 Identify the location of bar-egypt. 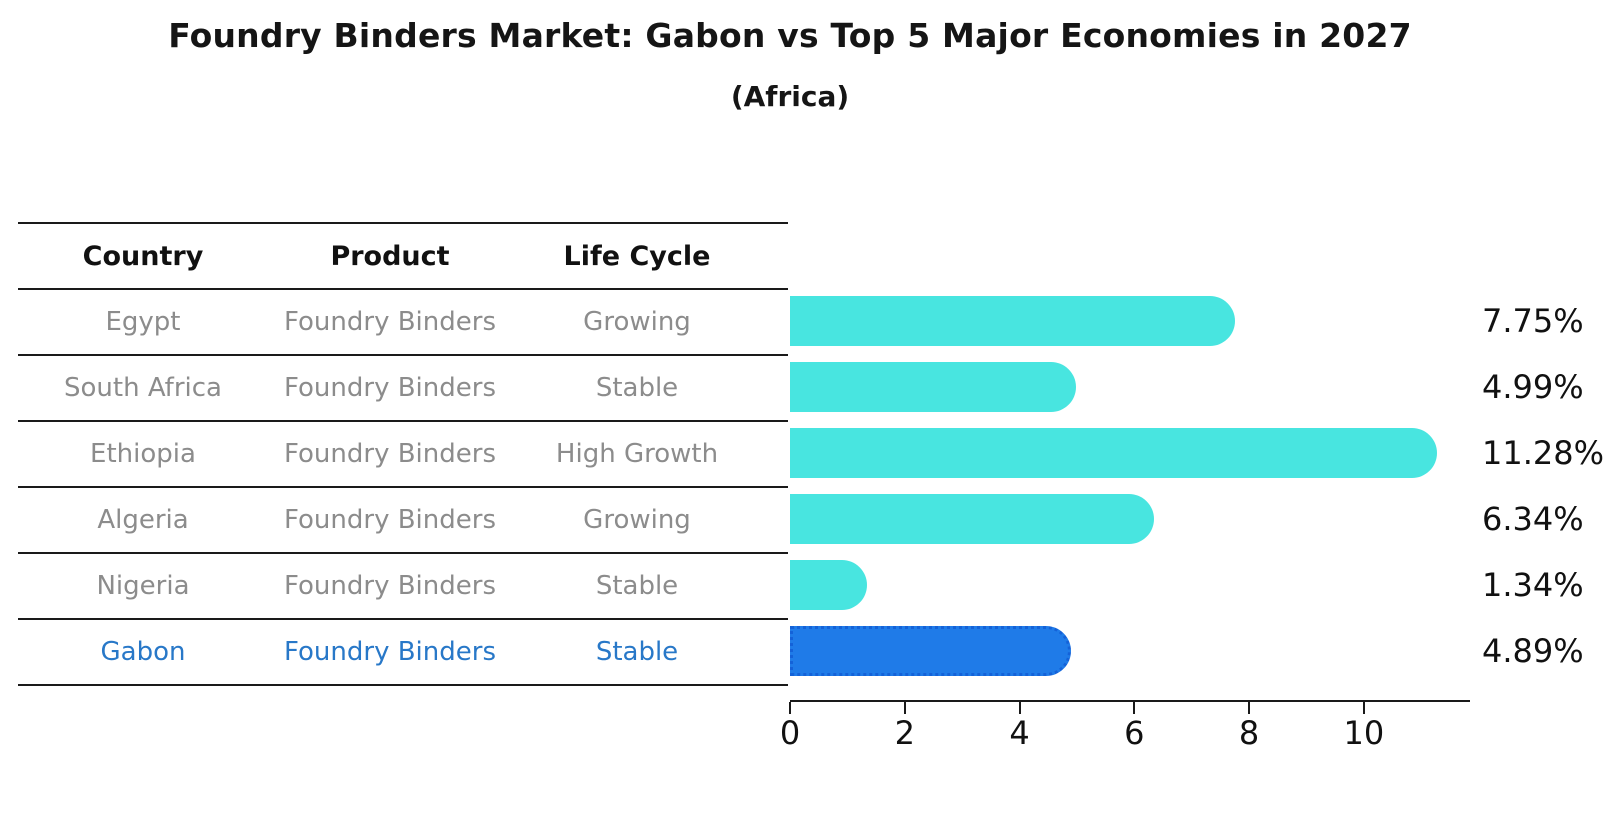
(1012, 321).